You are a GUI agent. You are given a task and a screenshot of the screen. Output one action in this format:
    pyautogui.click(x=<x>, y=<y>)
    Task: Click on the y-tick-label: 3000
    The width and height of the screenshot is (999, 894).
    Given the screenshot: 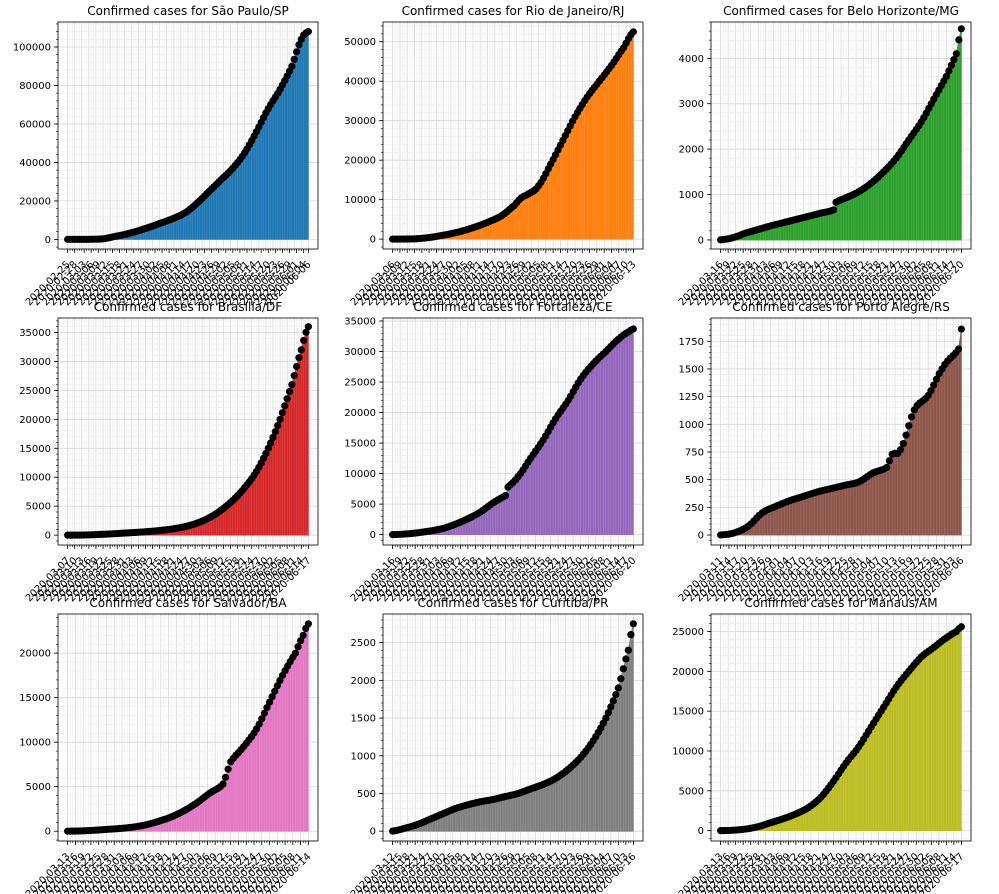 What is the action you would take?
    pyautogui.click(x=691, y=104)
    